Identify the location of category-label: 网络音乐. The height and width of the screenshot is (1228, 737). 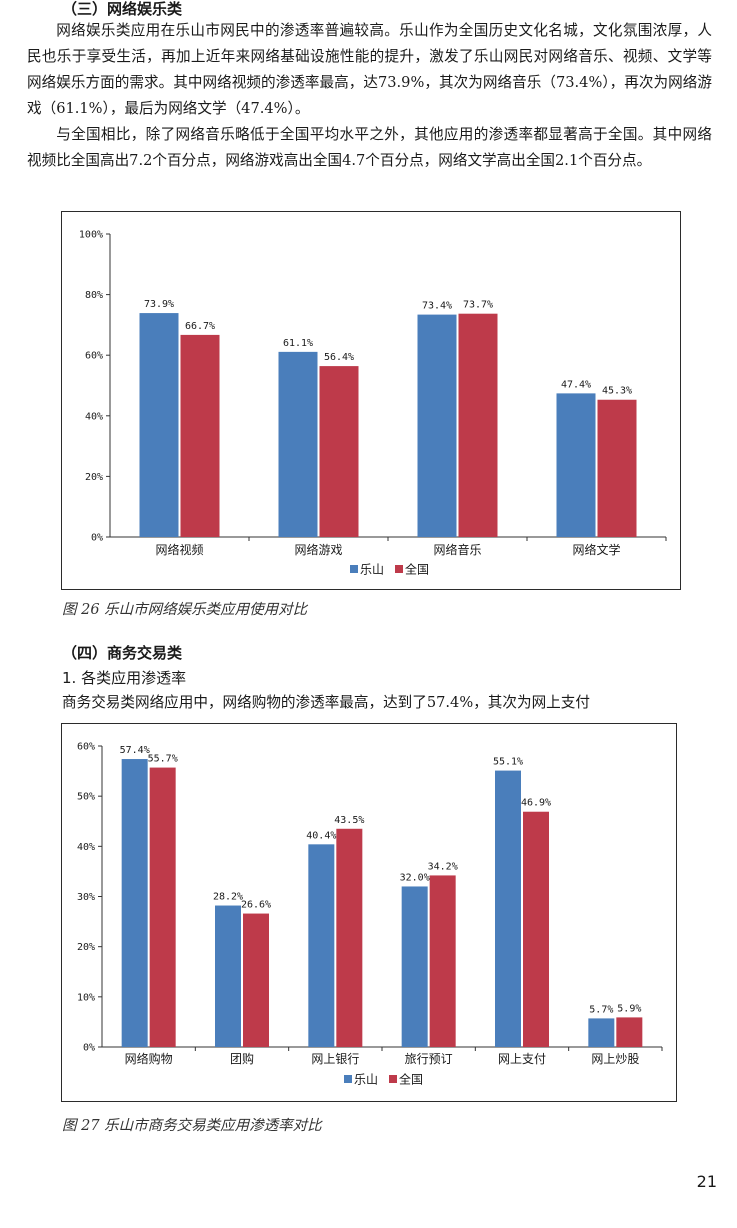
(457, 549).